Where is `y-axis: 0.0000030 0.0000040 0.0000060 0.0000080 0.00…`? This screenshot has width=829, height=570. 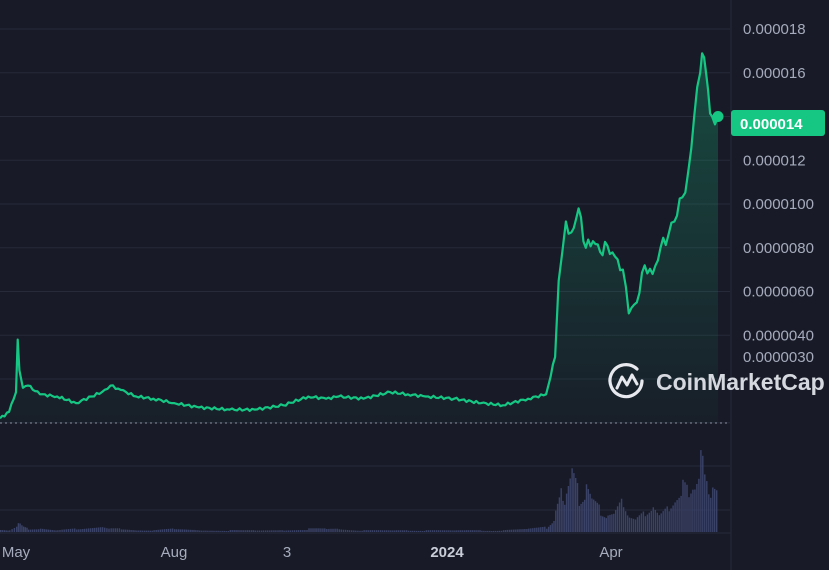
y-axis: 0.0000030 0.0000040 0.0000060 0.0000080 0.00… is located at coordinates (778, 193).